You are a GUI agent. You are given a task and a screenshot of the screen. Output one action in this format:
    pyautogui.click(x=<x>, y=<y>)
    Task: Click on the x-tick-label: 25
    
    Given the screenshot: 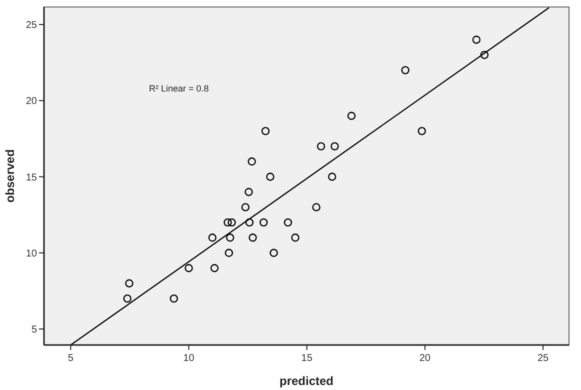 What is the action you would take?
    pyautogui.click(x=543, y=358)
    